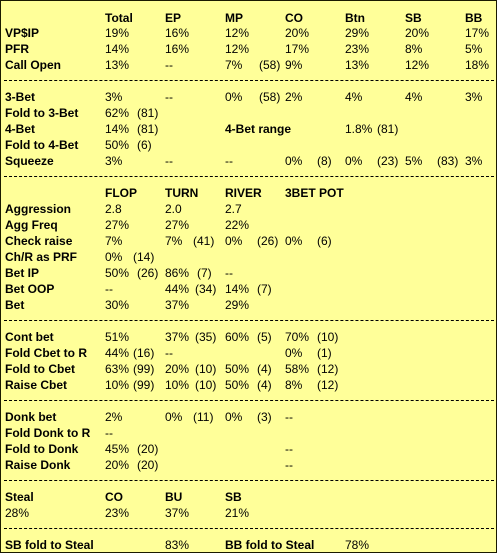 Image resolution: width=497 pixels, height=553 pixels. What do you see at coordinates (414, 49) in the screenshot?
I see `pfr-sb: 8%` at bounding box center [414, 49].